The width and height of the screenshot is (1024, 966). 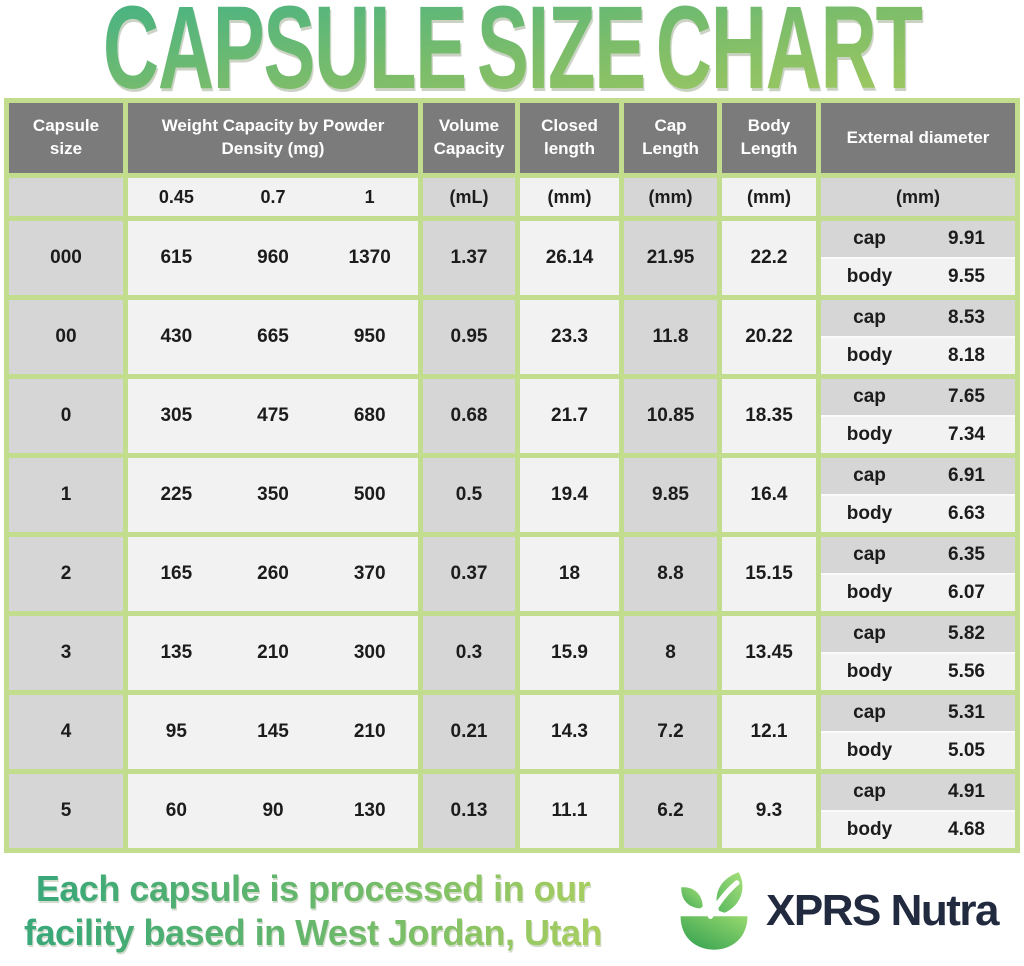 What do you see at coordinates (469, 811) in the screenshot?
I see `cell-volume-capacity: 0.13` at bounding box center [469, 811].